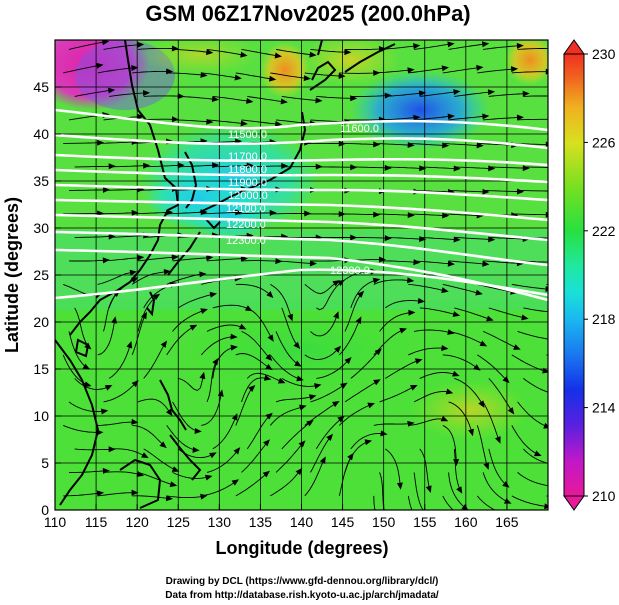 The height and width of the screenshot is (605, 619). Describe the element at coordinates (301, 176) in the screenshot. I see `contour-line` at that location.